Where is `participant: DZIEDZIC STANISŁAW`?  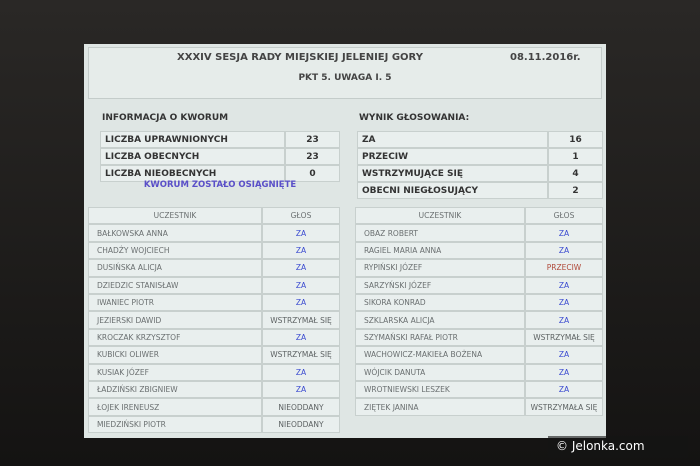
participant: DZIEDZIC STANISŁAW is located at coordinates (175, 285).